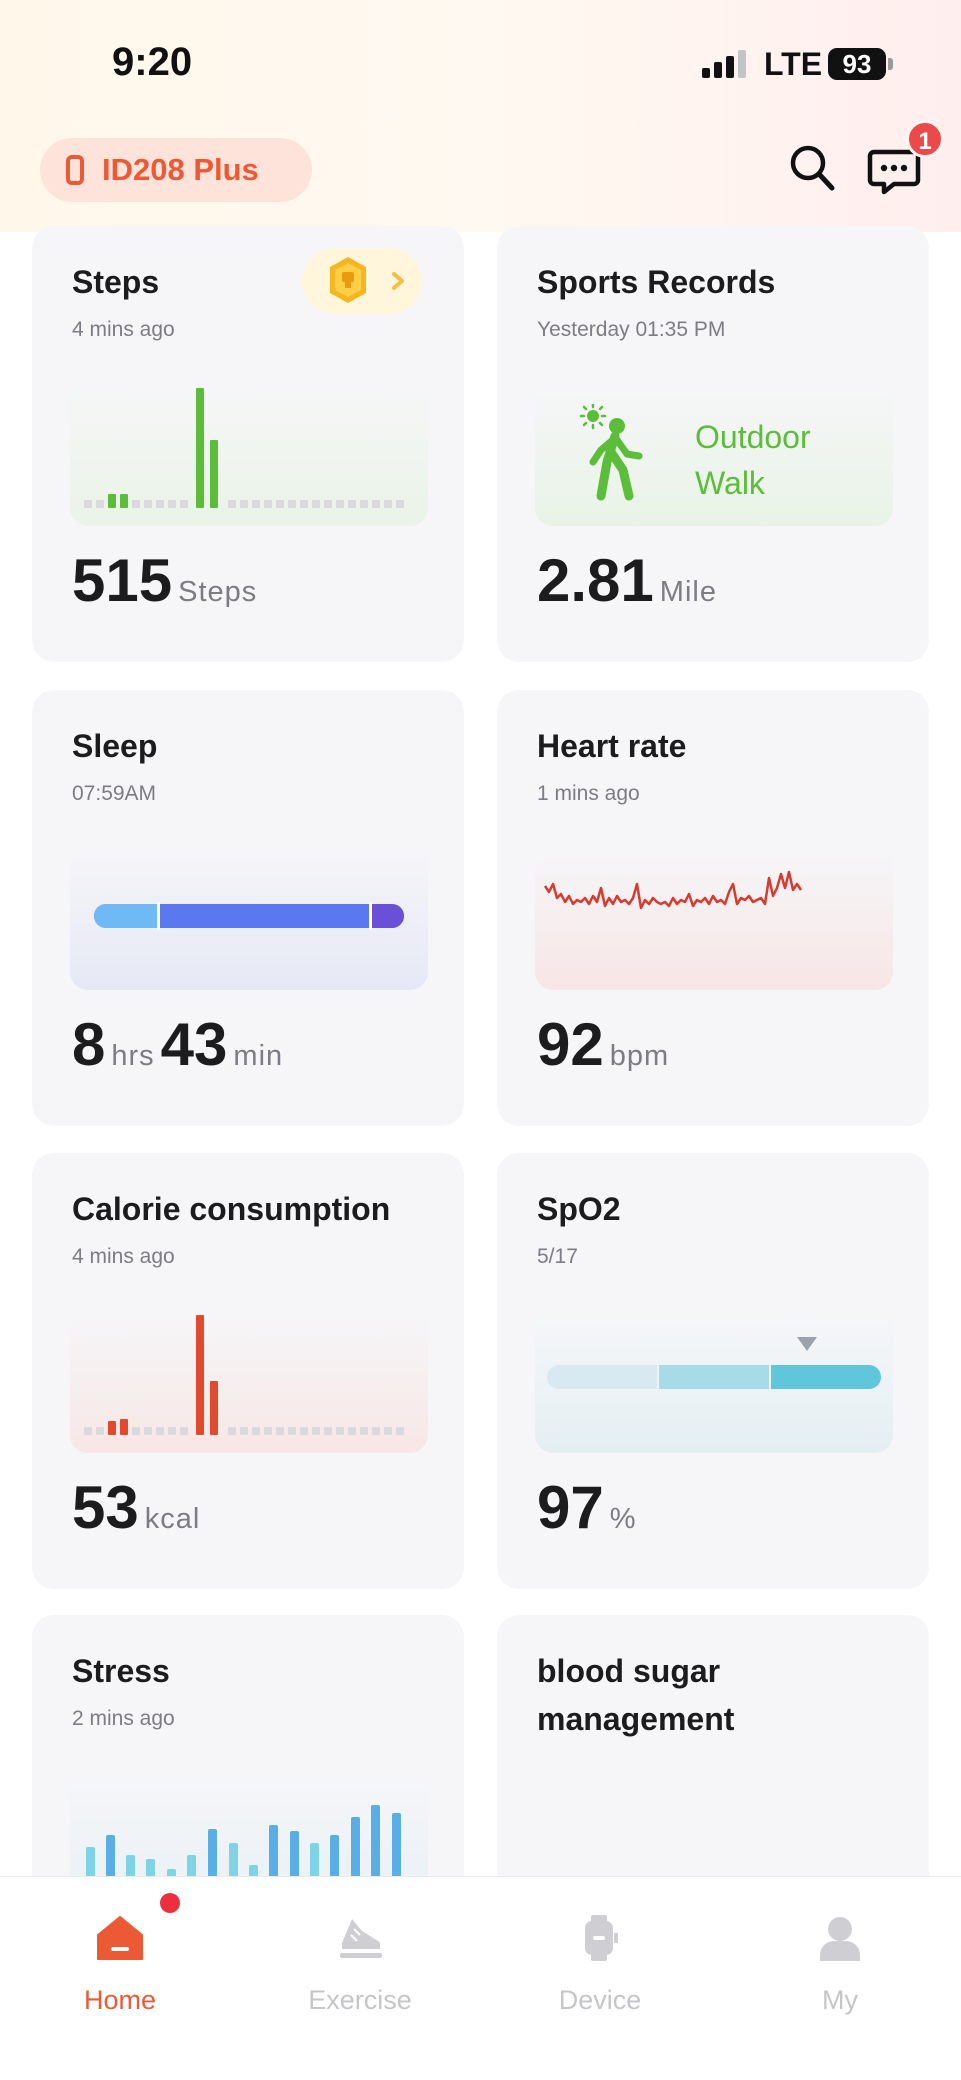  What do you see at coordinates (611, 452) in the screenshot?
I see `walking-icon` at bounding box center [611, 452].